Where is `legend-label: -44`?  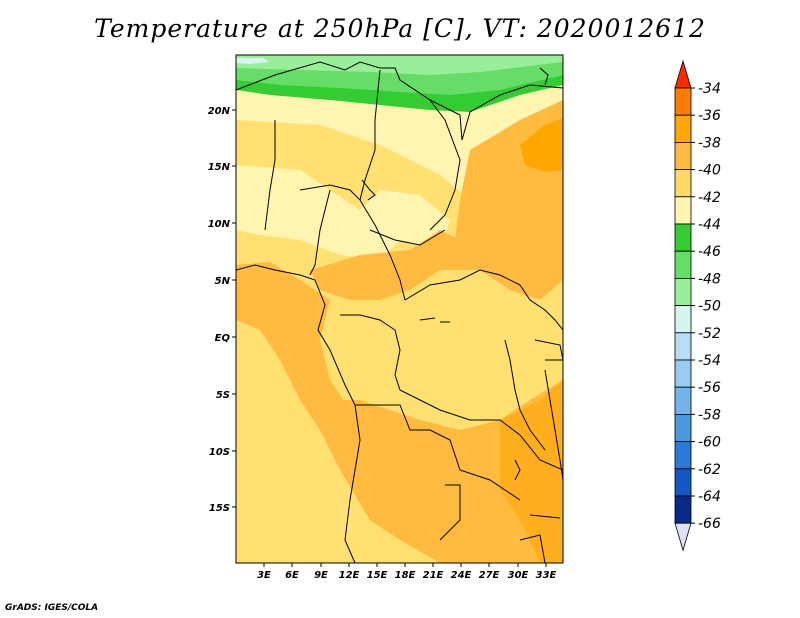
legend-label: -44 is located at coordinates (709, 225).